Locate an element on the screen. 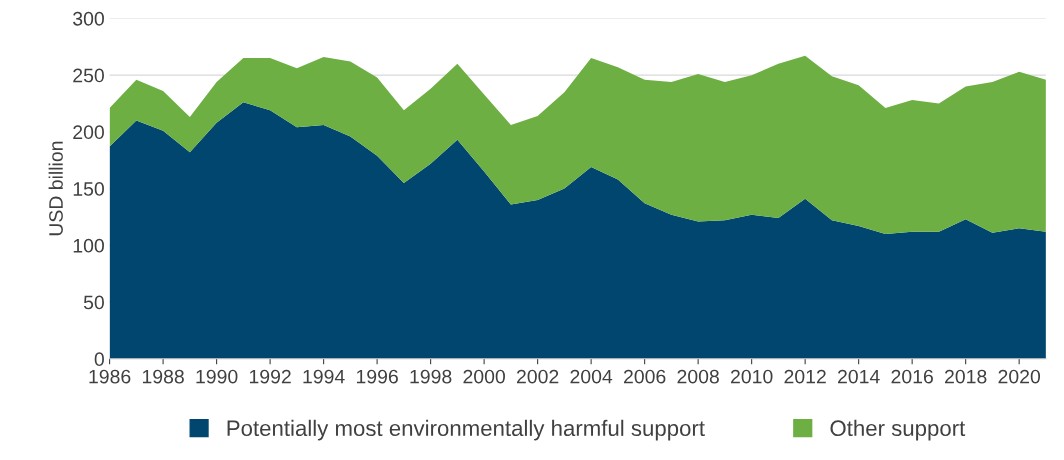  legend-label: Other support is located at coordinates (898, 430).